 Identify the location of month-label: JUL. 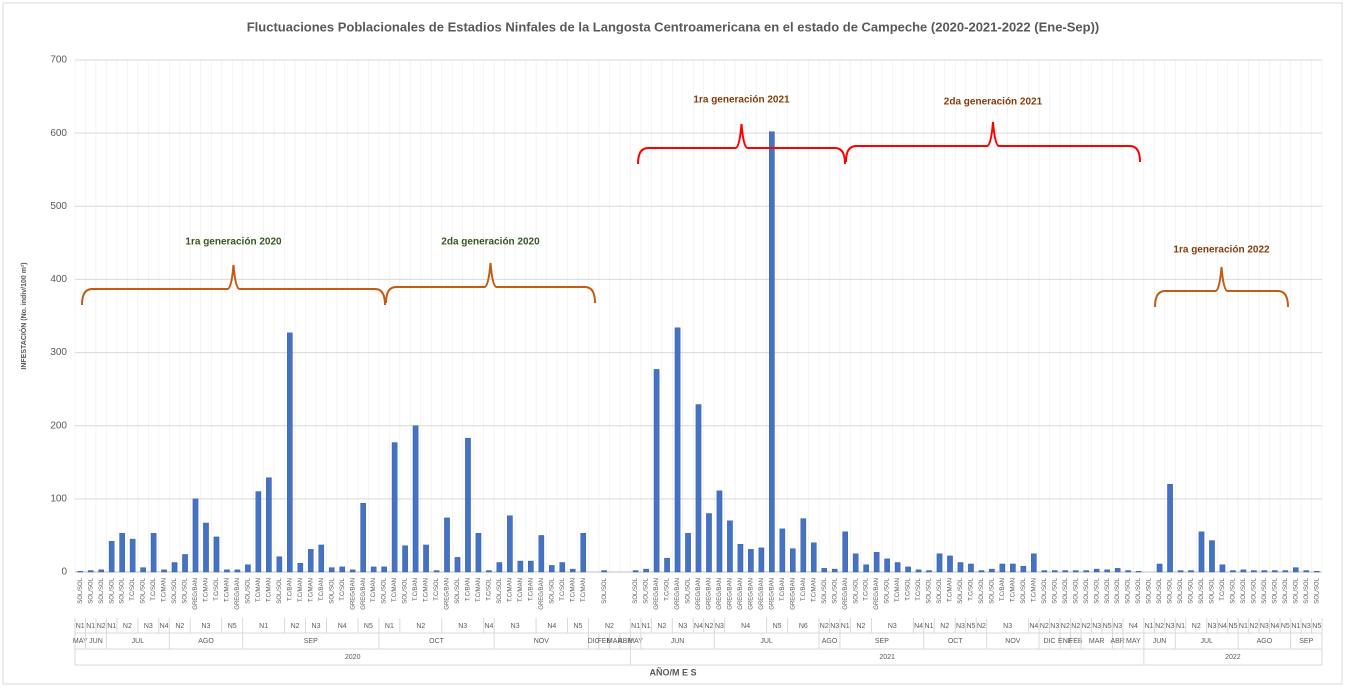
(1207, 641).